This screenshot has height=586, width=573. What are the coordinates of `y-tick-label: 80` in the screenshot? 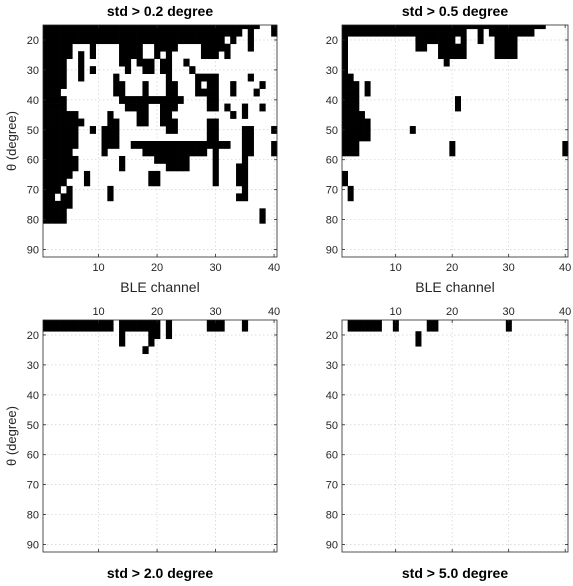 It's located at (332, 221).